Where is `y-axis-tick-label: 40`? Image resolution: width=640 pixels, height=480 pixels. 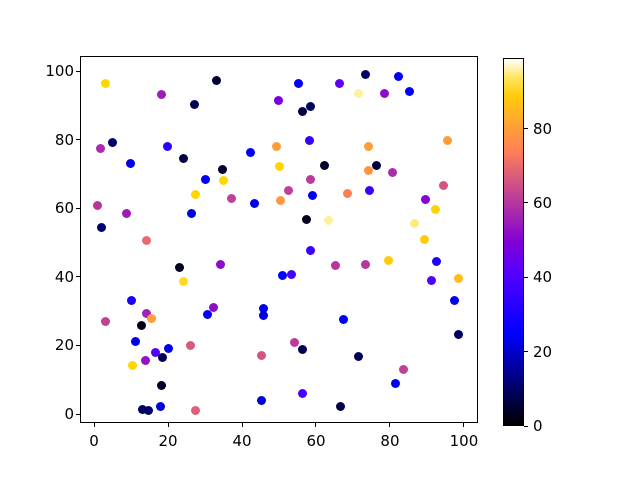
y-axis-tick-label: 40 is located at coordinates (64, 276).